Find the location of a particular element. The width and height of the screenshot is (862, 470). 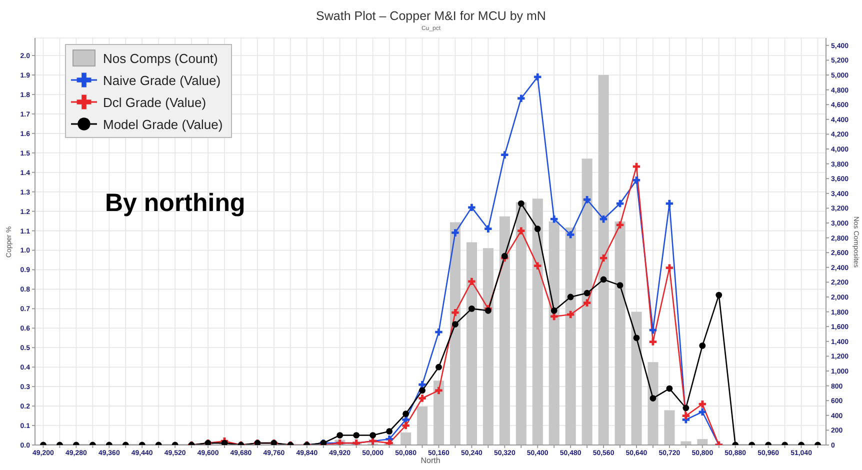

legend-label: Dcl Grade (Value) is located at coordinates (154, 102).